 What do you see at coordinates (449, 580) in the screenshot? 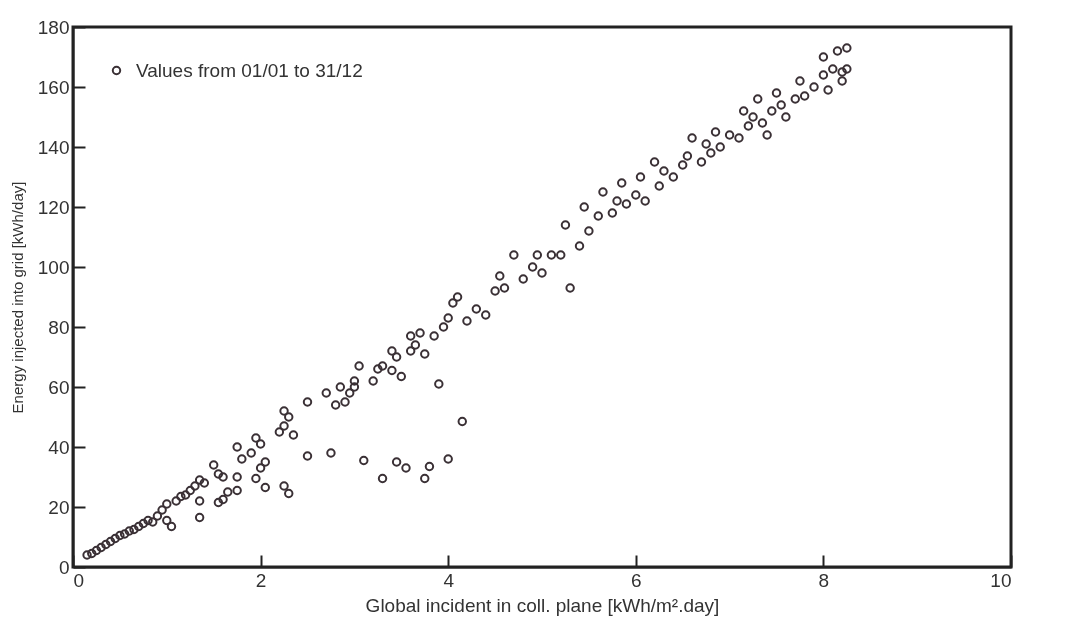
I see `x-tick-label: 4` at bounding box center [449, 580].